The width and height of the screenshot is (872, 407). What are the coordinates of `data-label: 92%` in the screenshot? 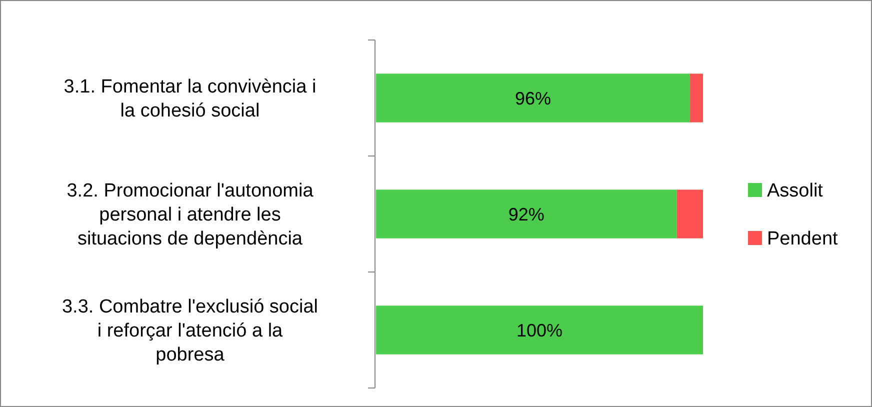 It's located at (526, 214).